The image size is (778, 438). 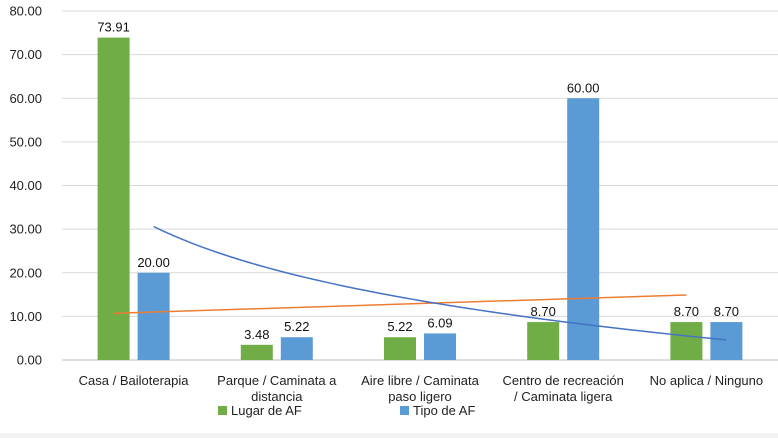 What do you see at coordinates (25, 98) in the screenshot?
I see `y-tick-label: 60.00` at bounding box center [25, 98].